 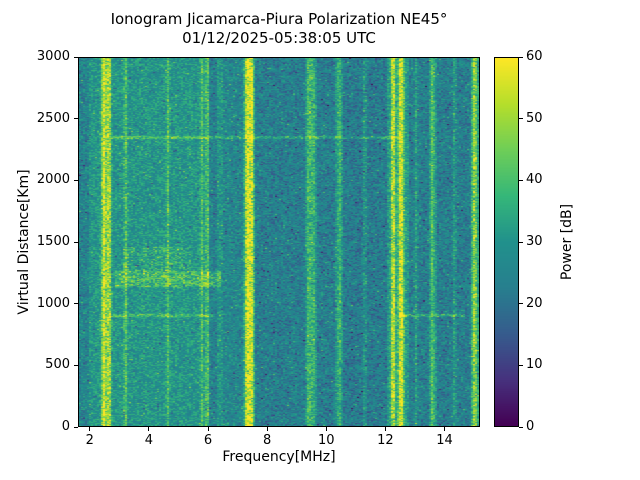 I want to click on y-tick-label: 500, so click(x=57, y=365).